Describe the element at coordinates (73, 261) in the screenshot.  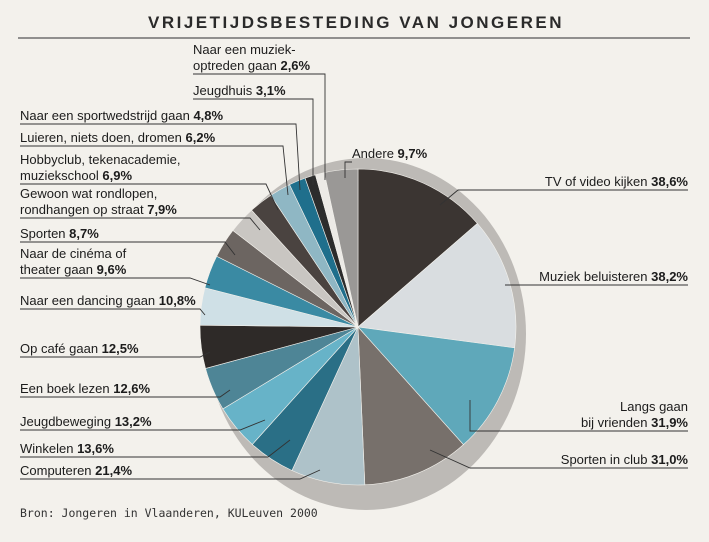
I see `slice-label: Naar de cinéma of theater gaan 9,6%` at that location.